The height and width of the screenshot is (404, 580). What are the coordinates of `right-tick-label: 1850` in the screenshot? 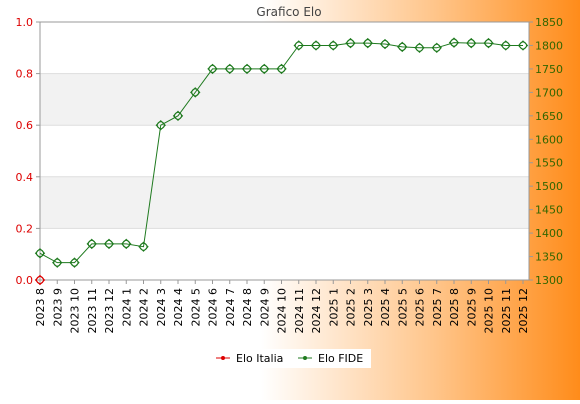 It's located at (549, 22).